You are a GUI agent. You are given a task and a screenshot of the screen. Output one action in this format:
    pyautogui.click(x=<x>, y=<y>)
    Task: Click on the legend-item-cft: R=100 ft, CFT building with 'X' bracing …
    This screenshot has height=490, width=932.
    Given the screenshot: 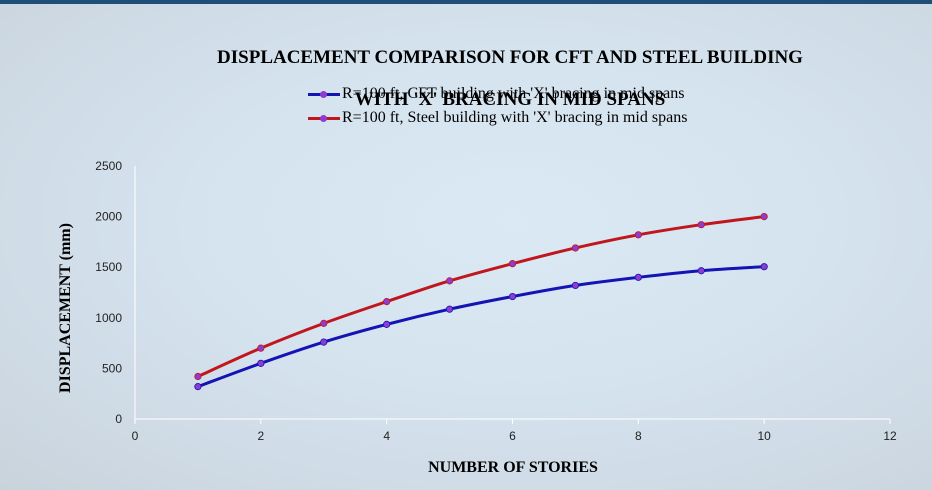 What is the action you would take?
    pyautogui.click(x=497, y=94)
    